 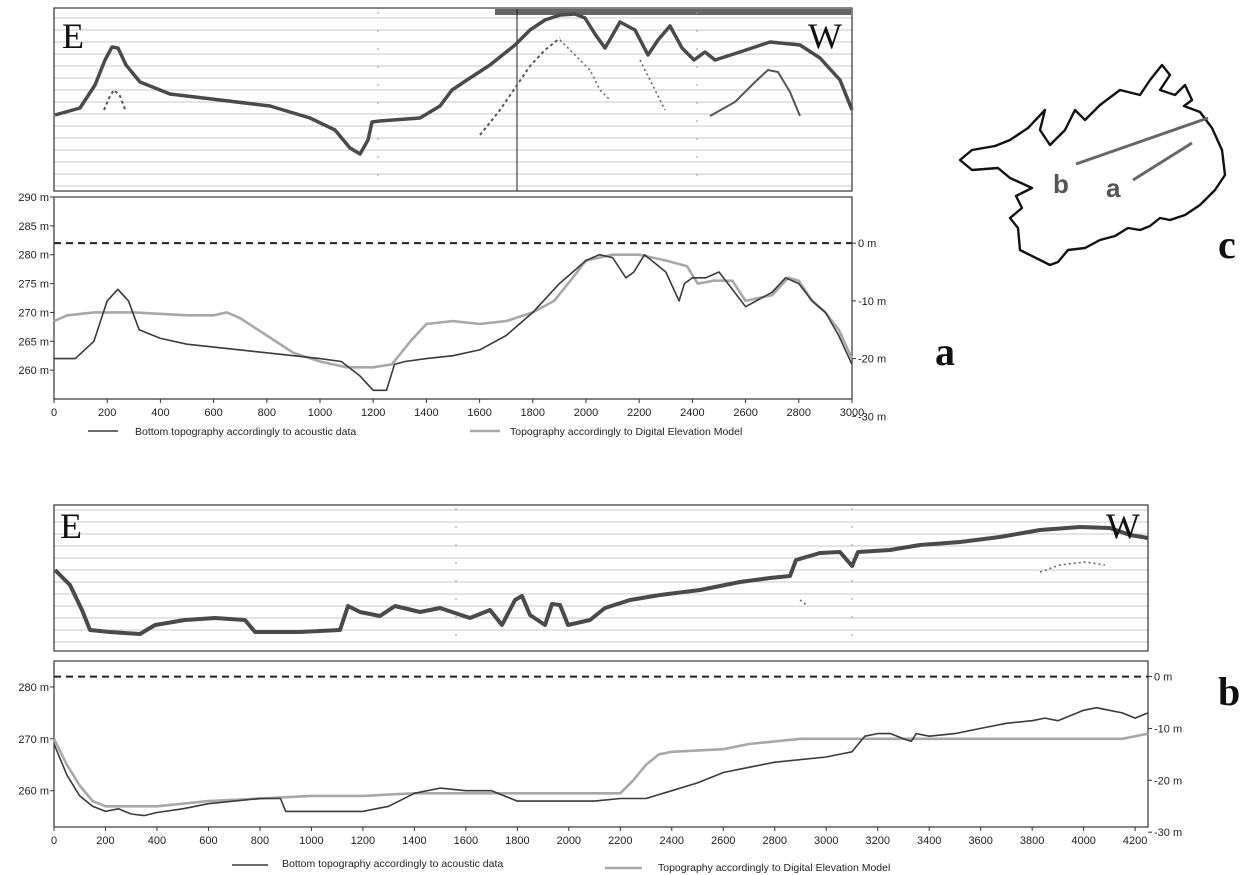 What do you see at coordinates (872, 302) in the screenshot?
I see `a-rtick-label: -10 m` at bounding box center [872, 302].